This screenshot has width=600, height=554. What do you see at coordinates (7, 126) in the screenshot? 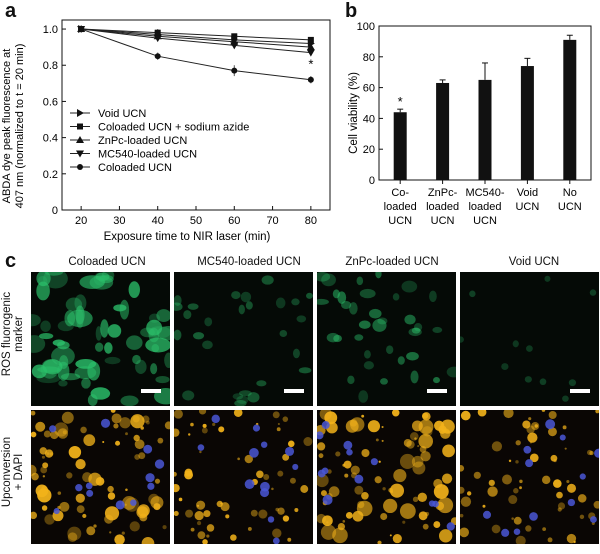
I see `y-axis-label-line1: ABDA dye peak fluorescence at` at bounding box center [7, 126].